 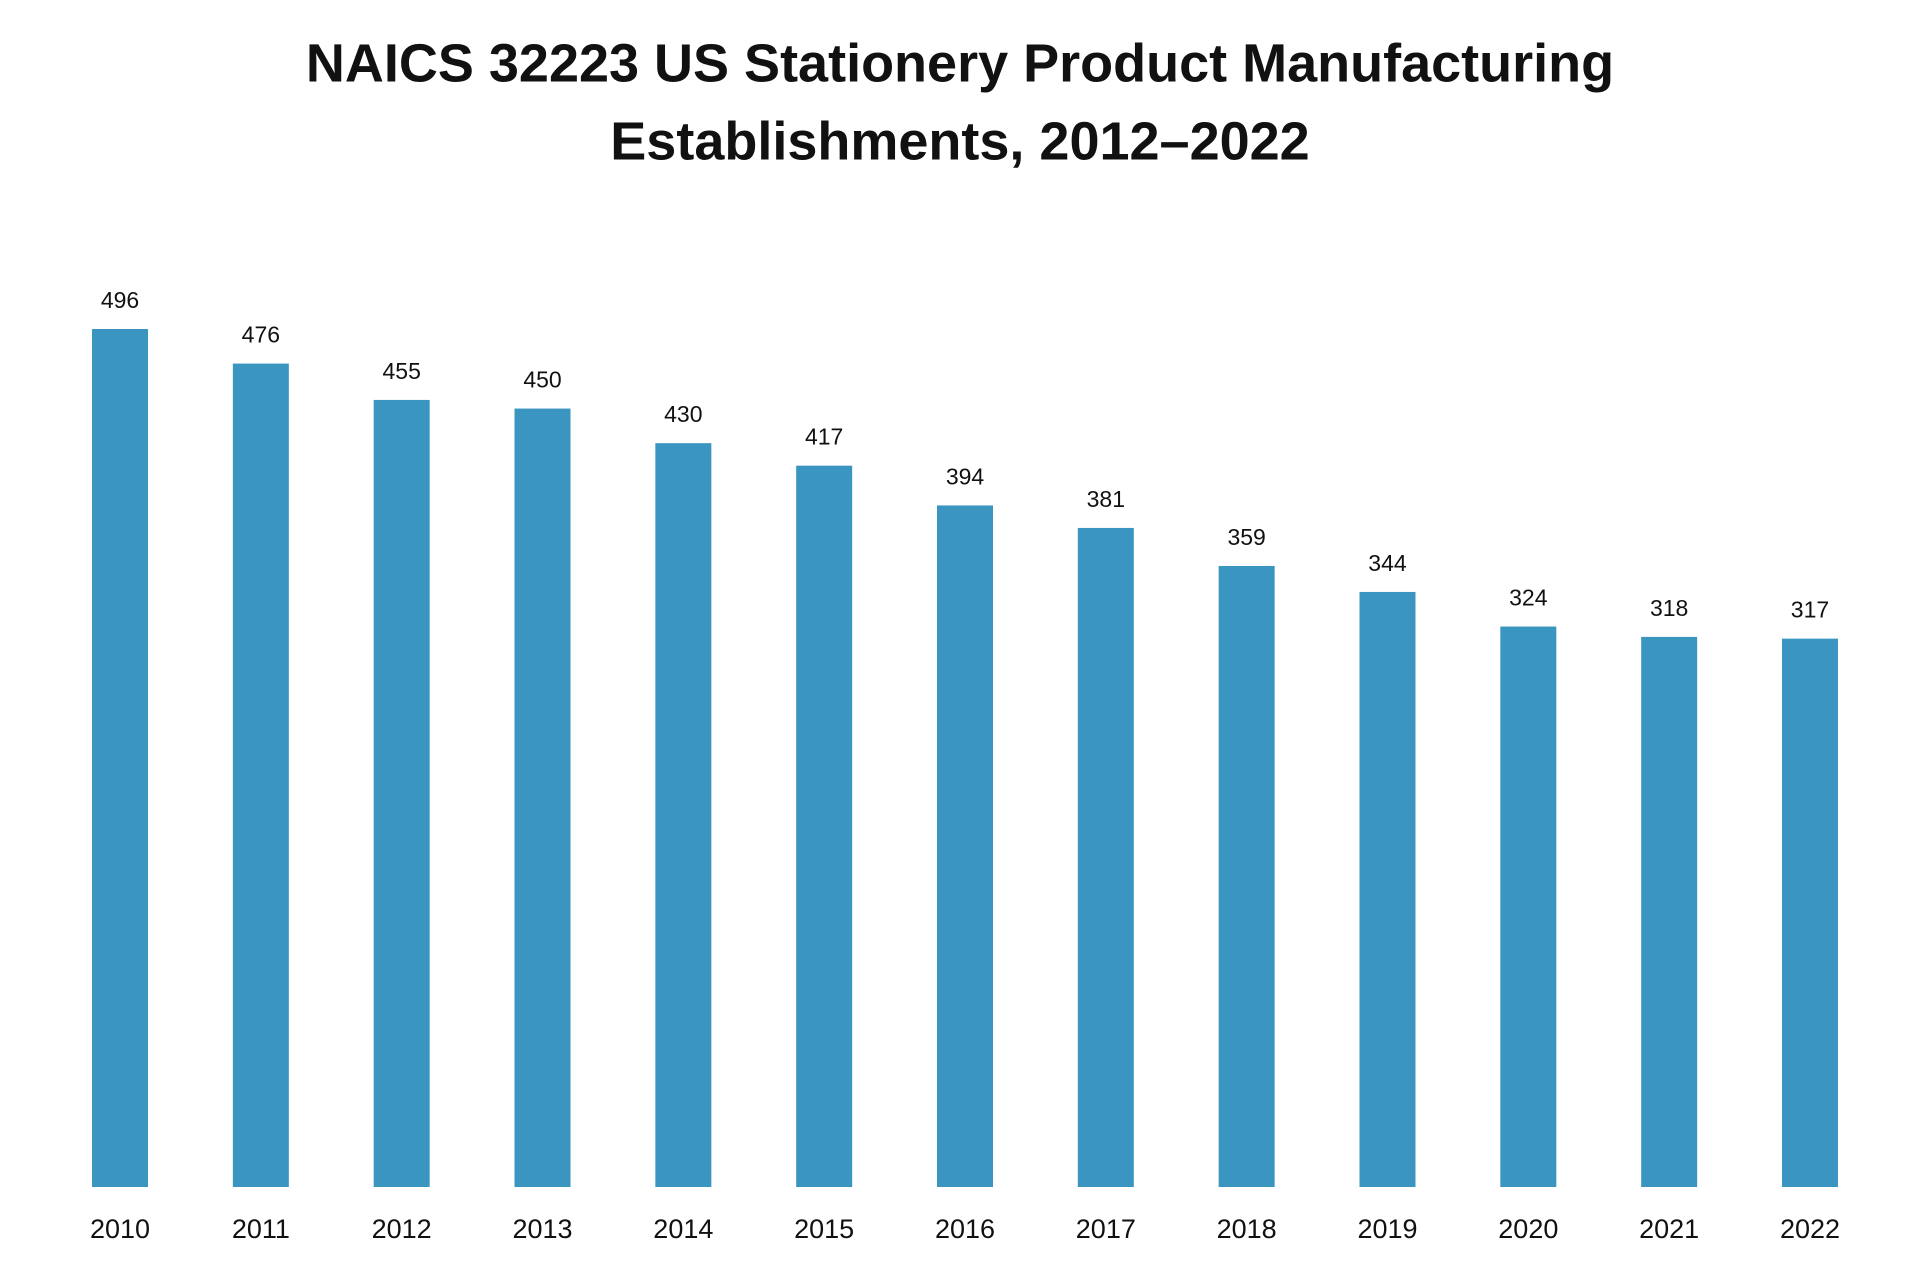 I want to click on x-tick-label: 2022, so click(x=1810, y=1229).